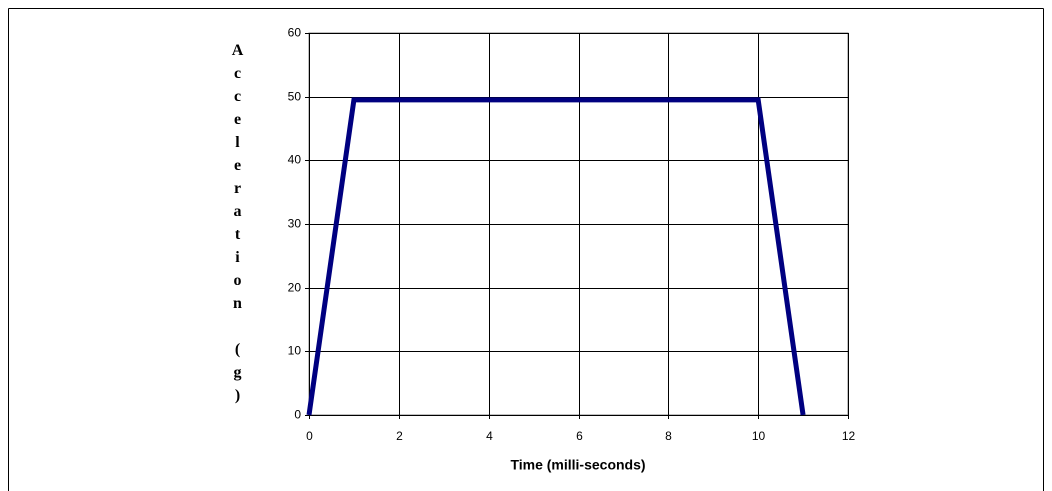  What do you see at coordinates (849, 436) in the screenshot?
I see `x-tick-label: 12` at bounding box center [849, 436].